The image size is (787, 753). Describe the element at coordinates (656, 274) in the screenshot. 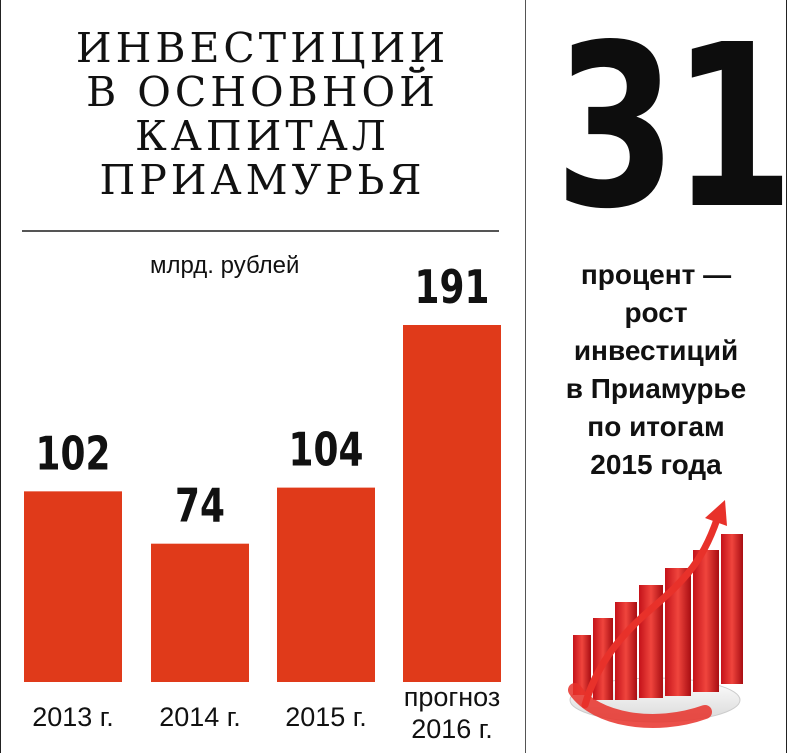

I see `caption-line: процент —` at that location.